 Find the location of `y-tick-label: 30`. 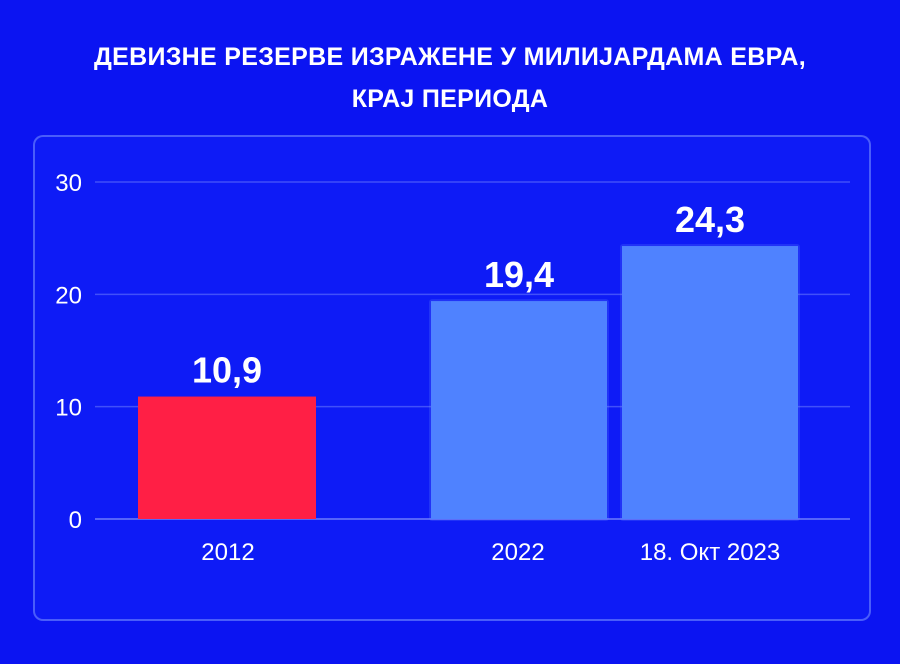

y-tick-label: 30 is located at coordinates (68, 183).